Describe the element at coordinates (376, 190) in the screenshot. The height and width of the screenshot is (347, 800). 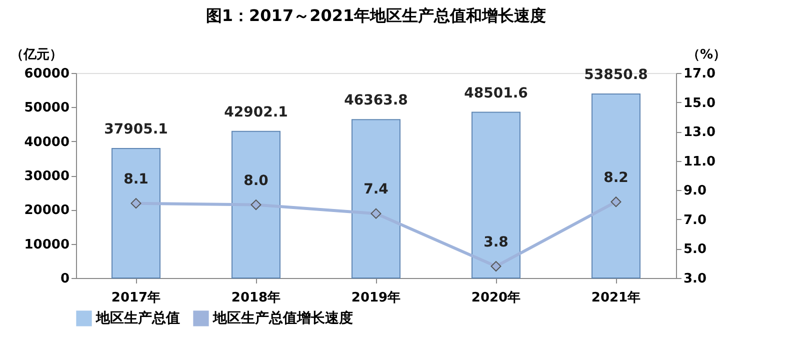
I see `data-label: 7.4` at that location.